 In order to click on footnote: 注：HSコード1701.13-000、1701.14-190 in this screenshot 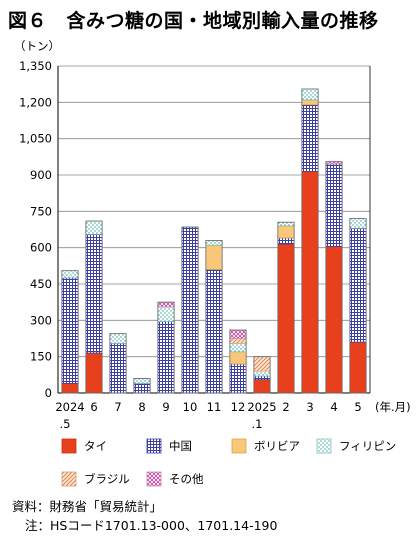, I will do `click(151, 525)`.